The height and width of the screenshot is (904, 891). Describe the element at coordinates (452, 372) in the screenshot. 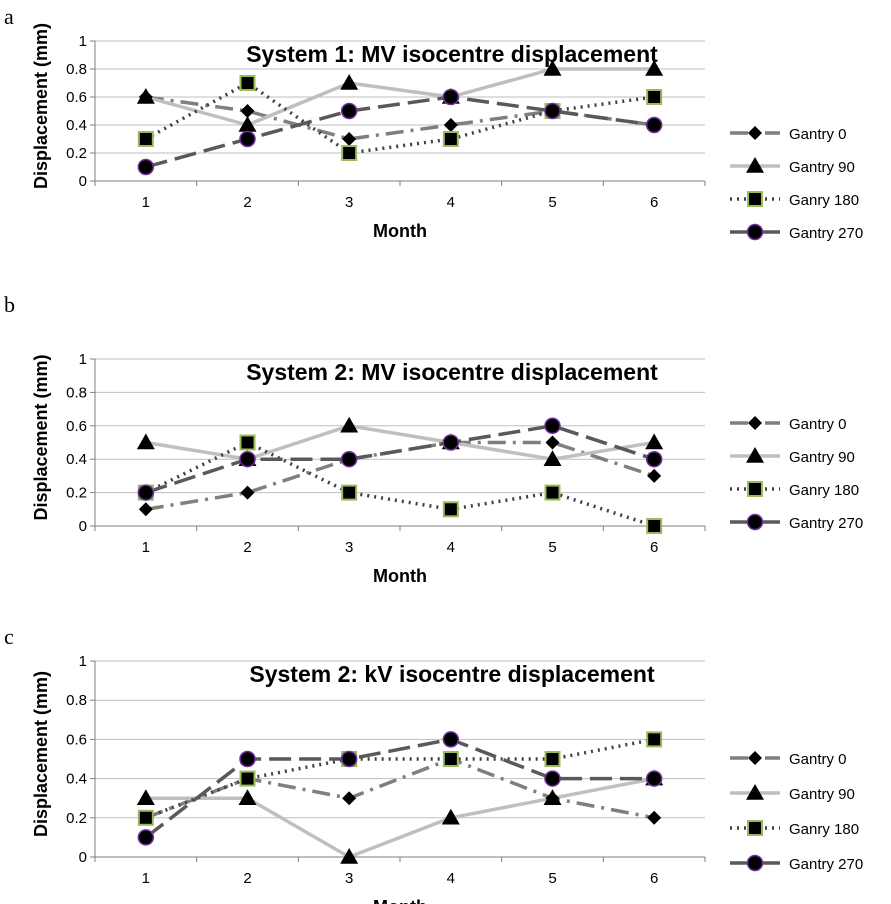

I see `chart-title: System 2: MV isocentre displacement` at that location.